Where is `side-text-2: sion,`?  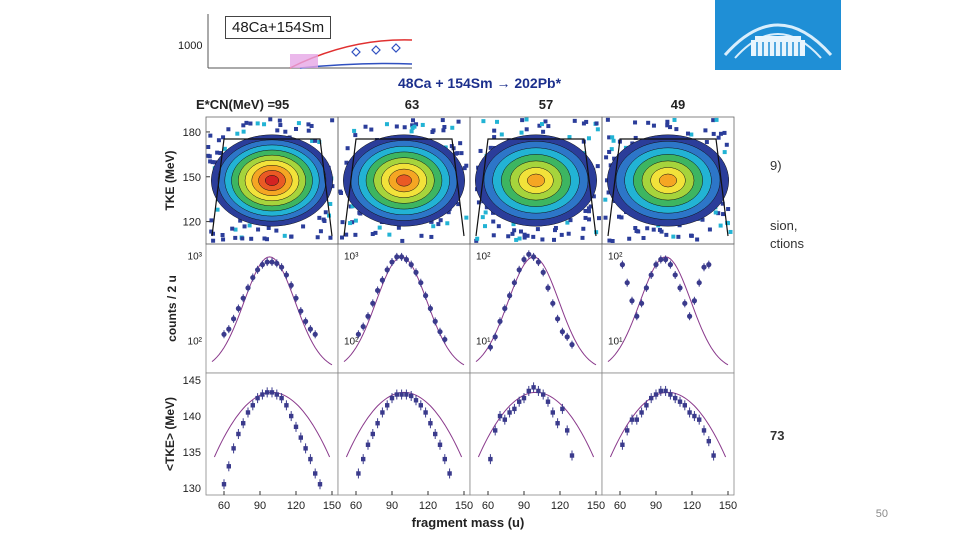 side-text-2: sion, is located at coordinates (784, 225).